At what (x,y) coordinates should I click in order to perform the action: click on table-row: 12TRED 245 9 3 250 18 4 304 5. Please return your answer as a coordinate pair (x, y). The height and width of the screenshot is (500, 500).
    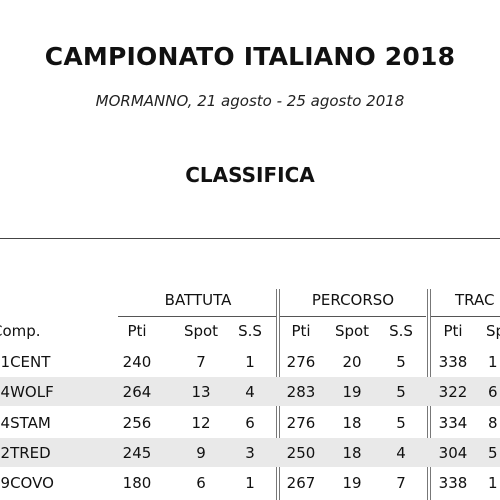
    Looking at the image, I should click on (250, 452).